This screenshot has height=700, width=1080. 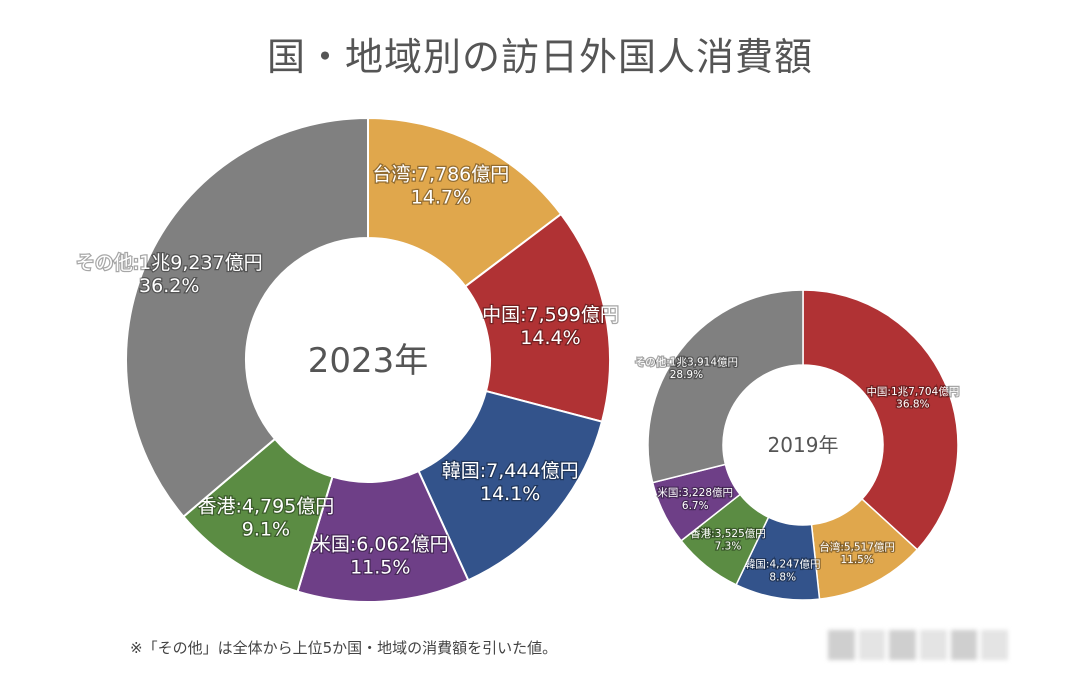 I want to click on slice-label-amount: 中国:7,599億円, so click(x=550, y=315).